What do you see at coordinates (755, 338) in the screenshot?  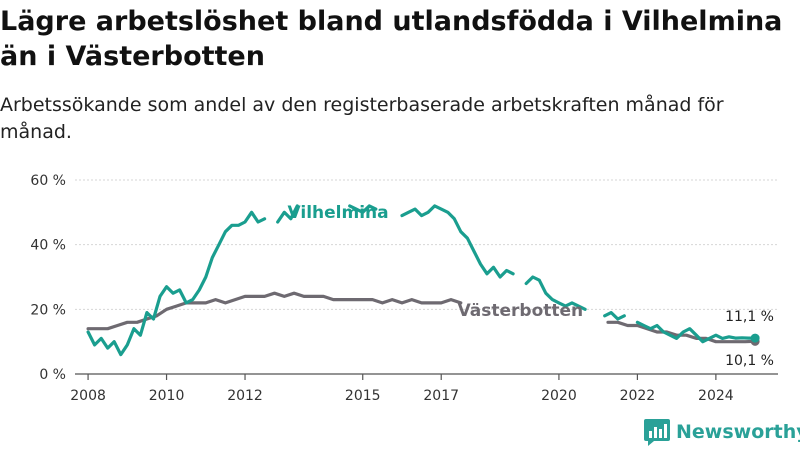 I see `series-endpoint-vilhelmina` at bounding box center [755, 338].